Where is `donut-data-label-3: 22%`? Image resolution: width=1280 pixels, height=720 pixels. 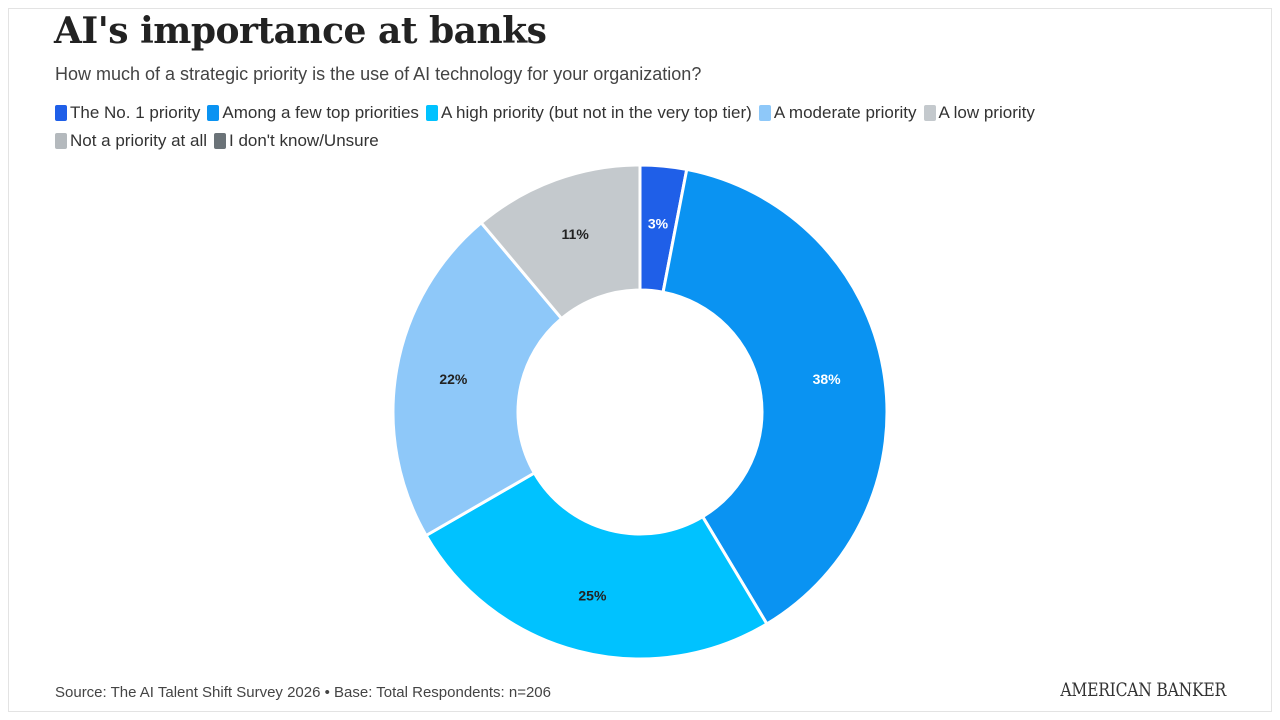
donut-data-label-3: 22% is located at coordinates (453, 379).